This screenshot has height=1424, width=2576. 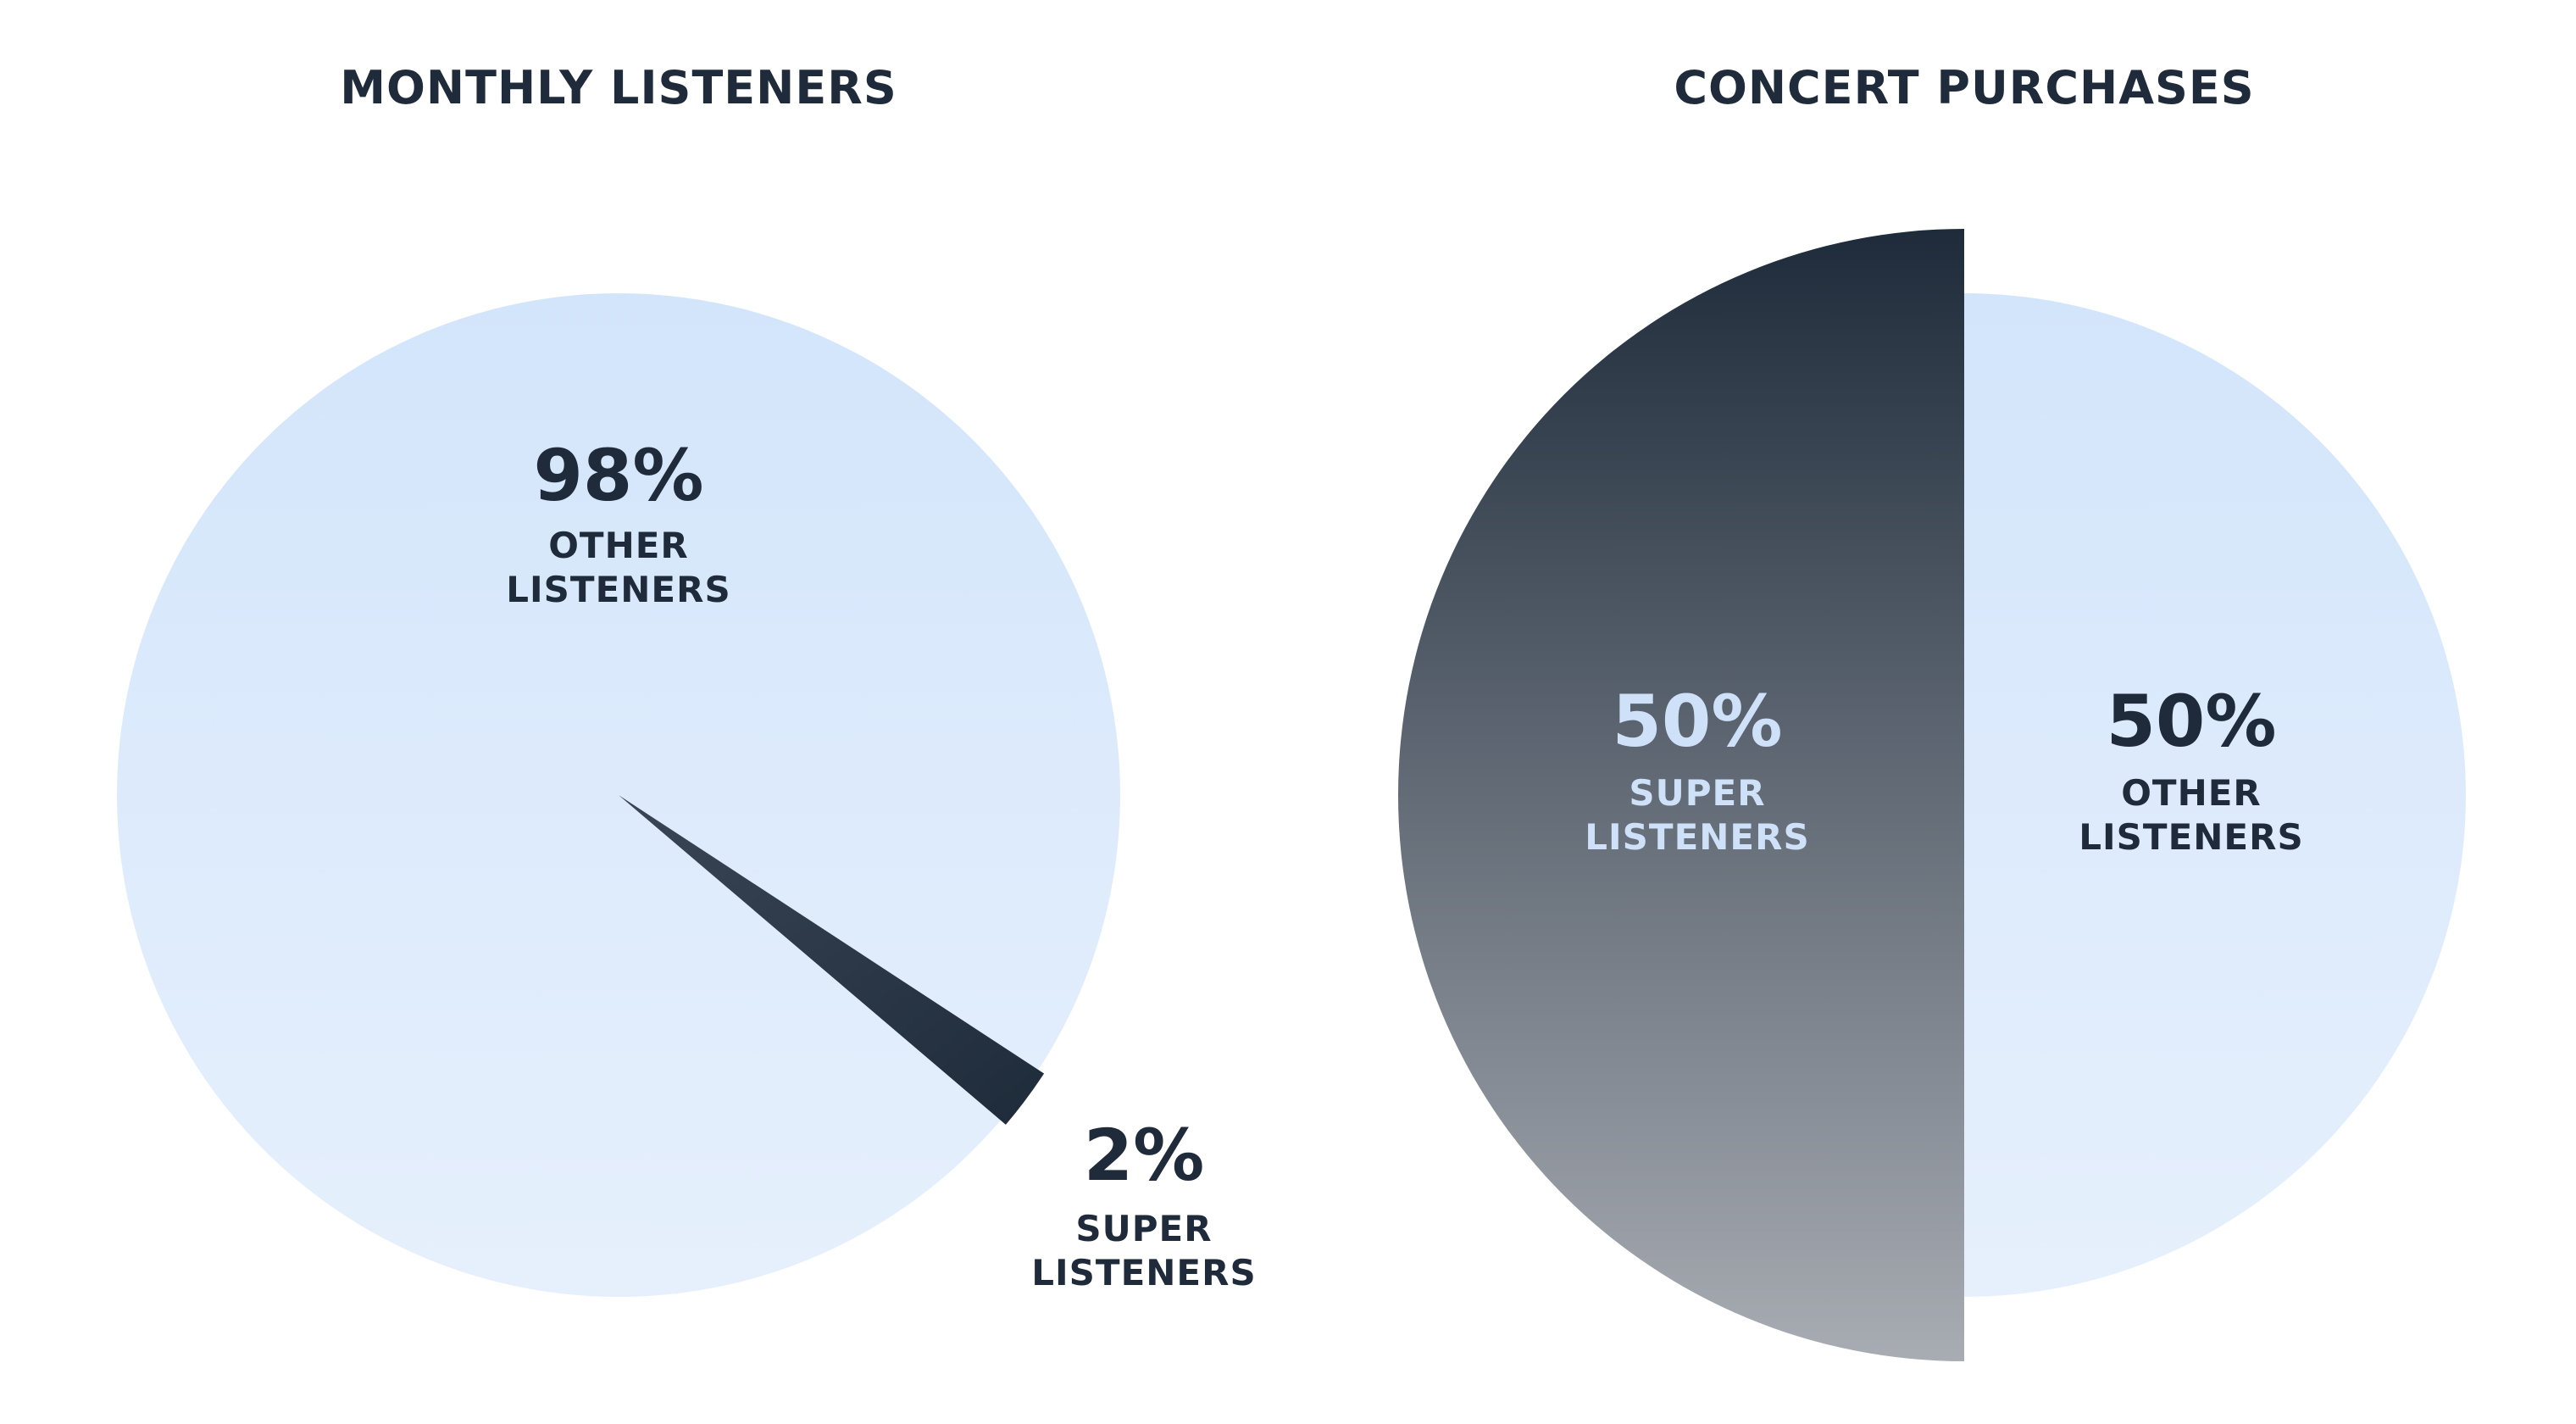 I want to click on slice-value-label: 2%, so click(x=1144, y=1155).